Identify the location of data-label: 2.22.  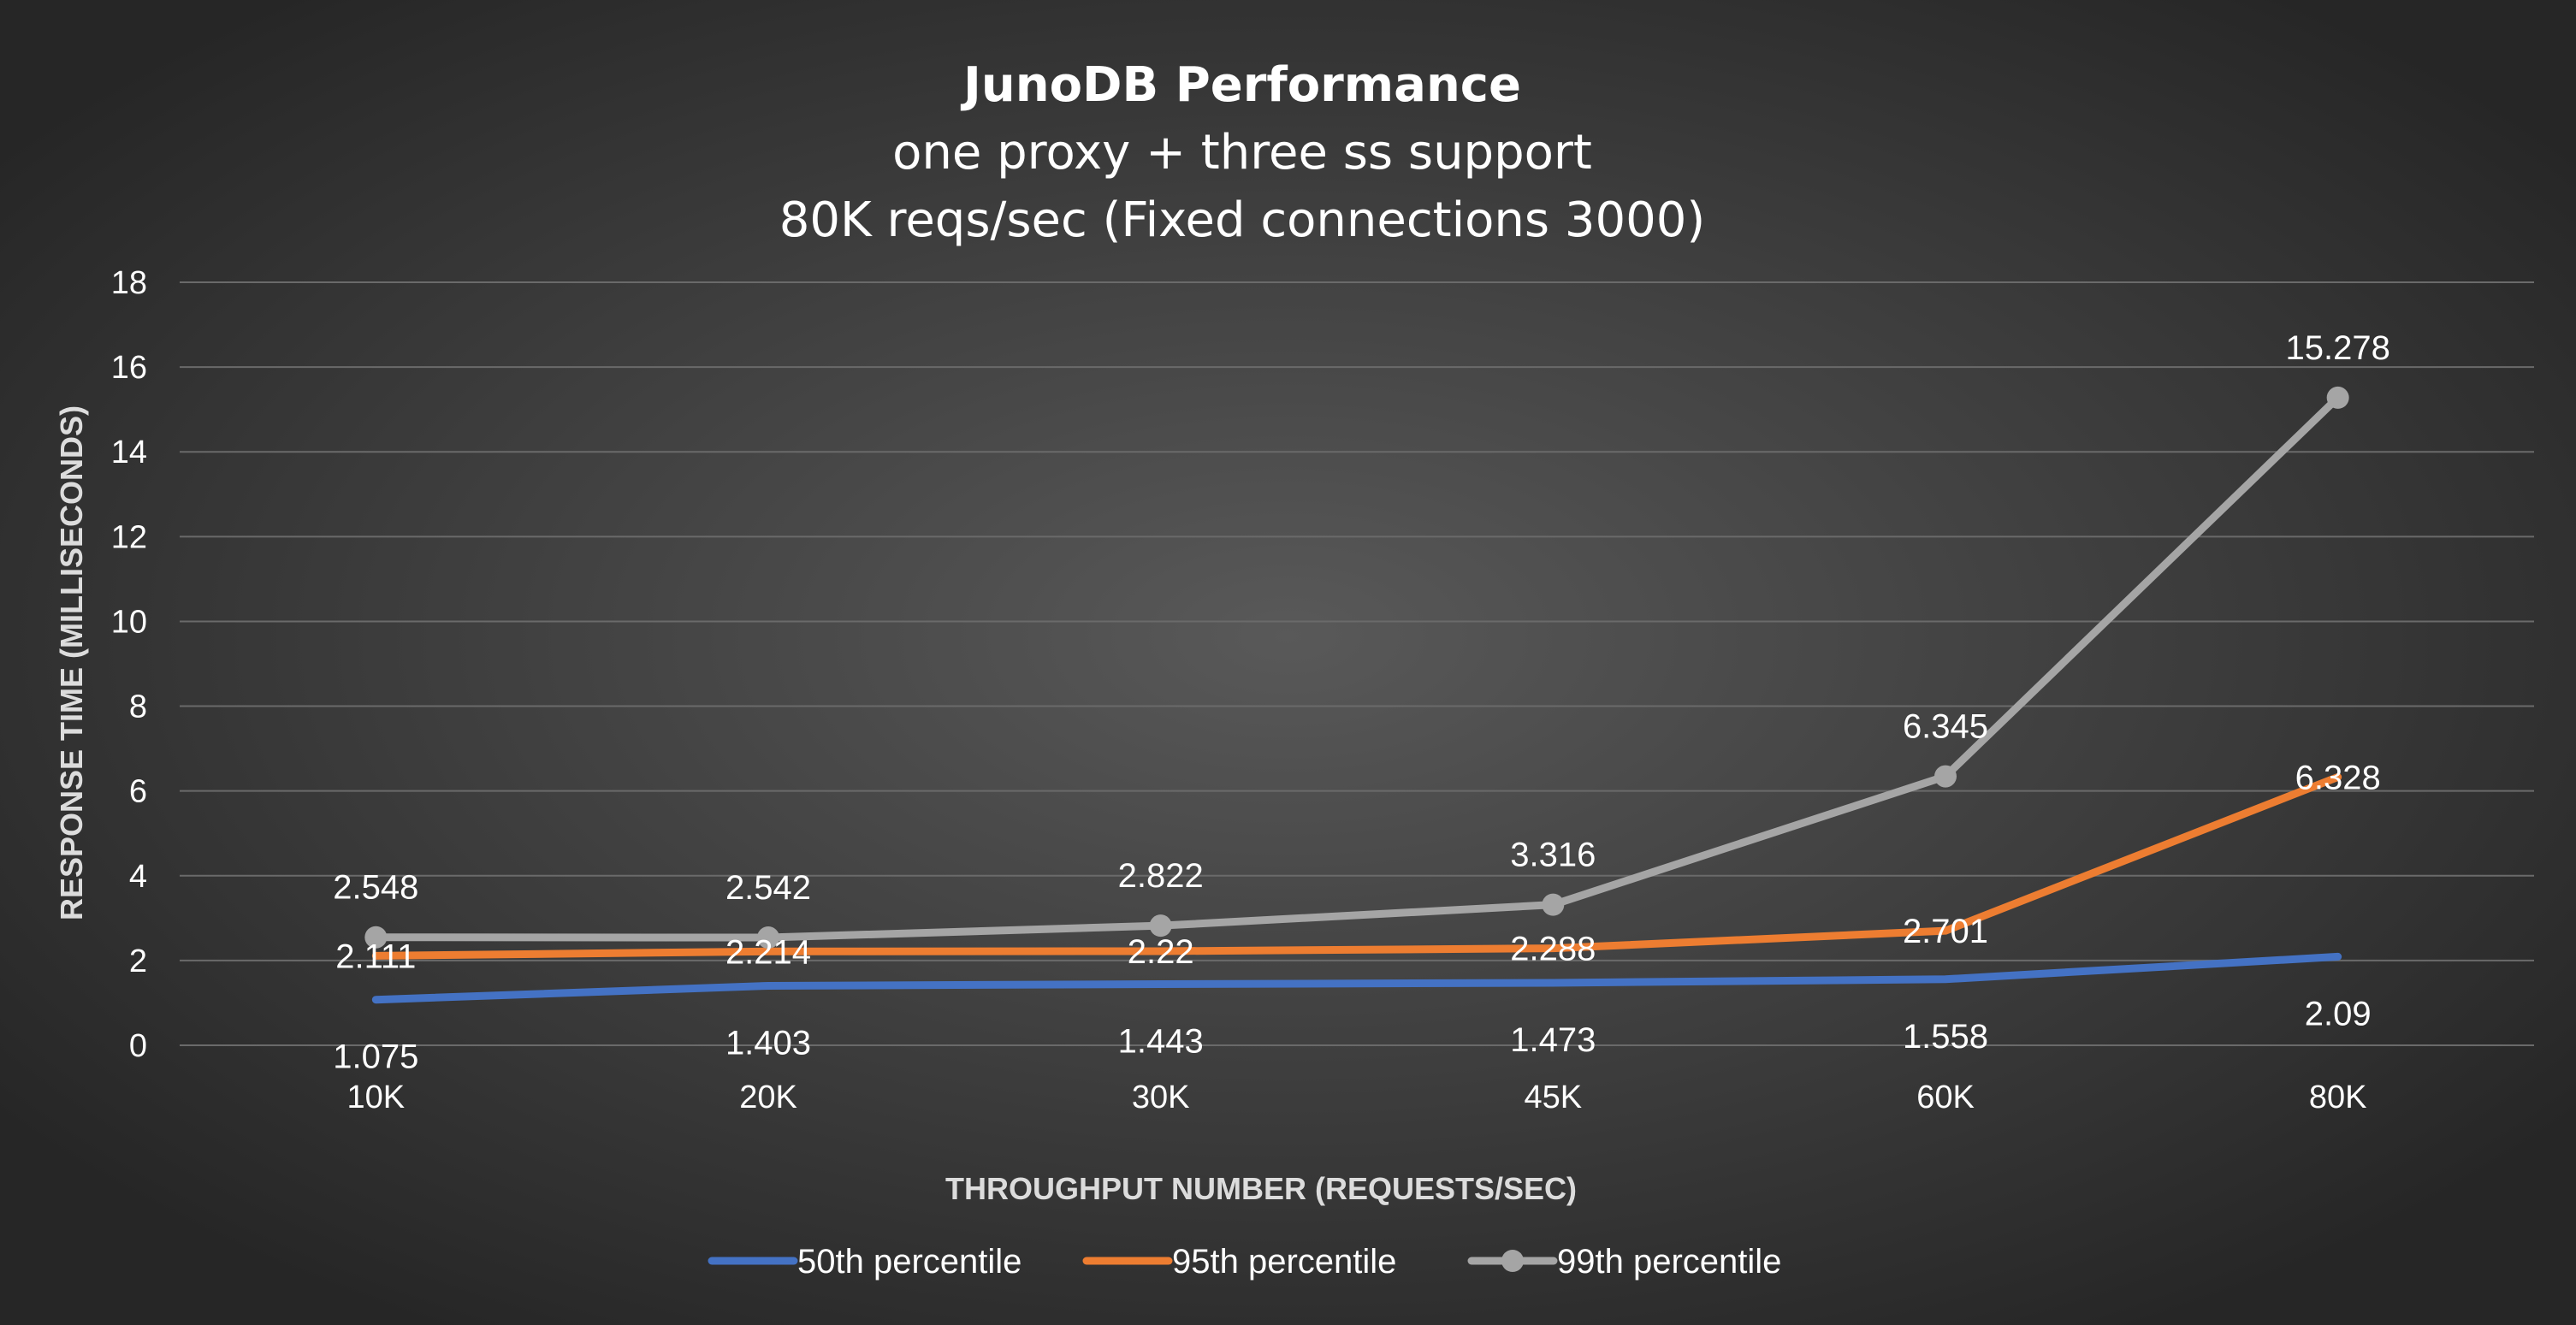
(1161, 952).